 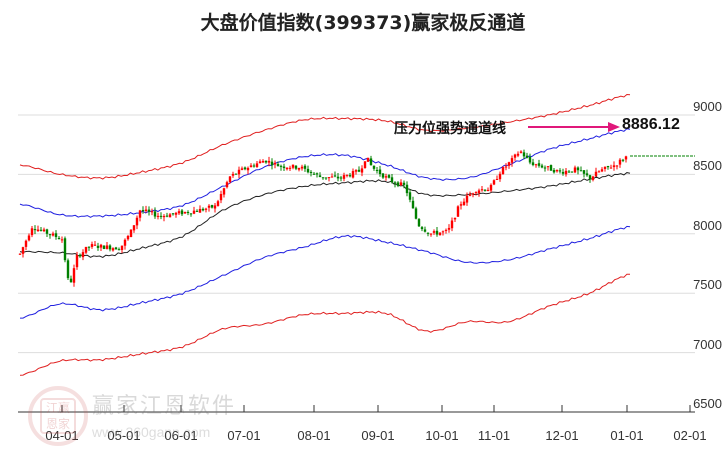 What do you see at coordinates (58, 416) in the screenshot?
I see `watermark-logo-chars: 江赢恩家` at bounding box center [58, 416].